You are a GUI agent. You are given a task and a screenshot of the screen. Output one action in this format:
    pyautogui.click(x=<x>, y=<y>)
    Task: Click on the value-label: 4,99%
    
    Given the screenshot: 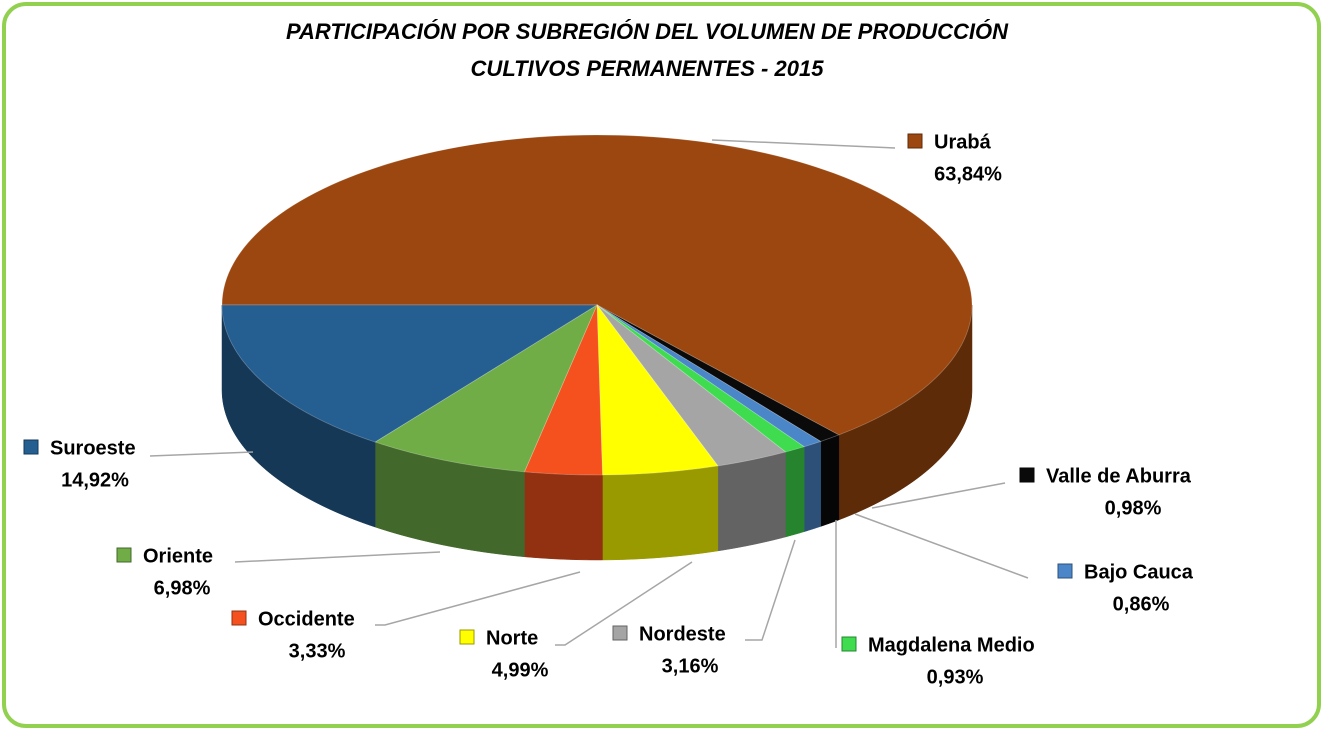 What is the action you would take?
    pyautogui.click(x=520, y=670)
    